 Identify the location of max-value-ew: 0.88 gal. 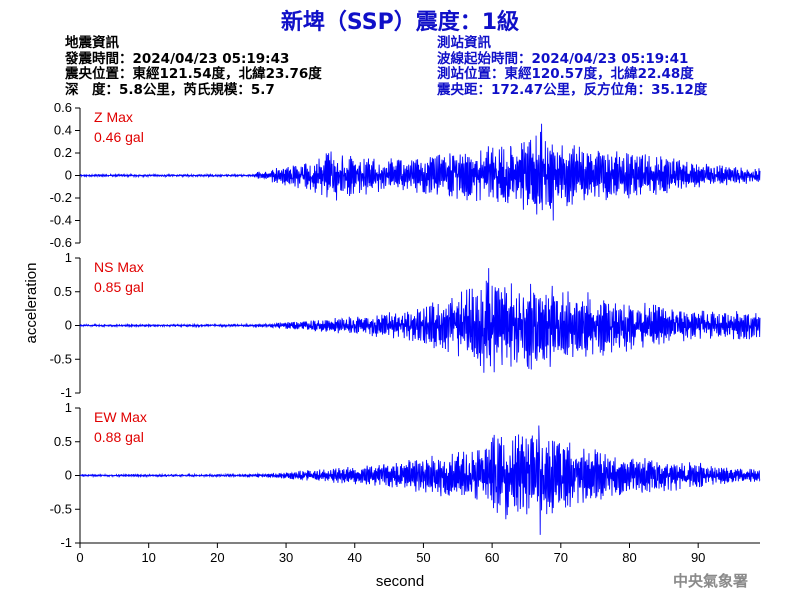
(119, 437).